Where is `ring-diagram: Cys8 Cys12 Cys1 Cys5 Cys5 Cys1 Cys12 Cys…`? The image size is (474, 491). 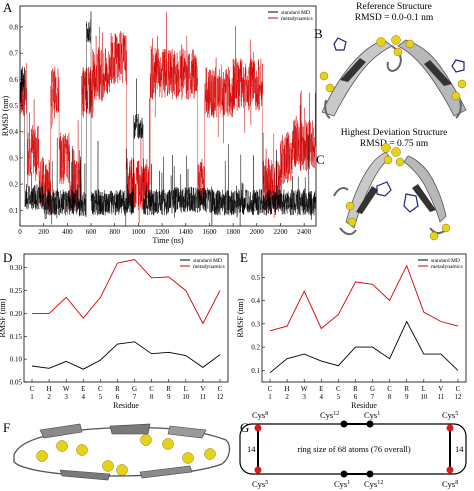
ring-diagram: Cys8 Cys12 Cys1 Cys5 Cys5 Cys1 Cys12 Cys… is located at coordinates (353, 449).